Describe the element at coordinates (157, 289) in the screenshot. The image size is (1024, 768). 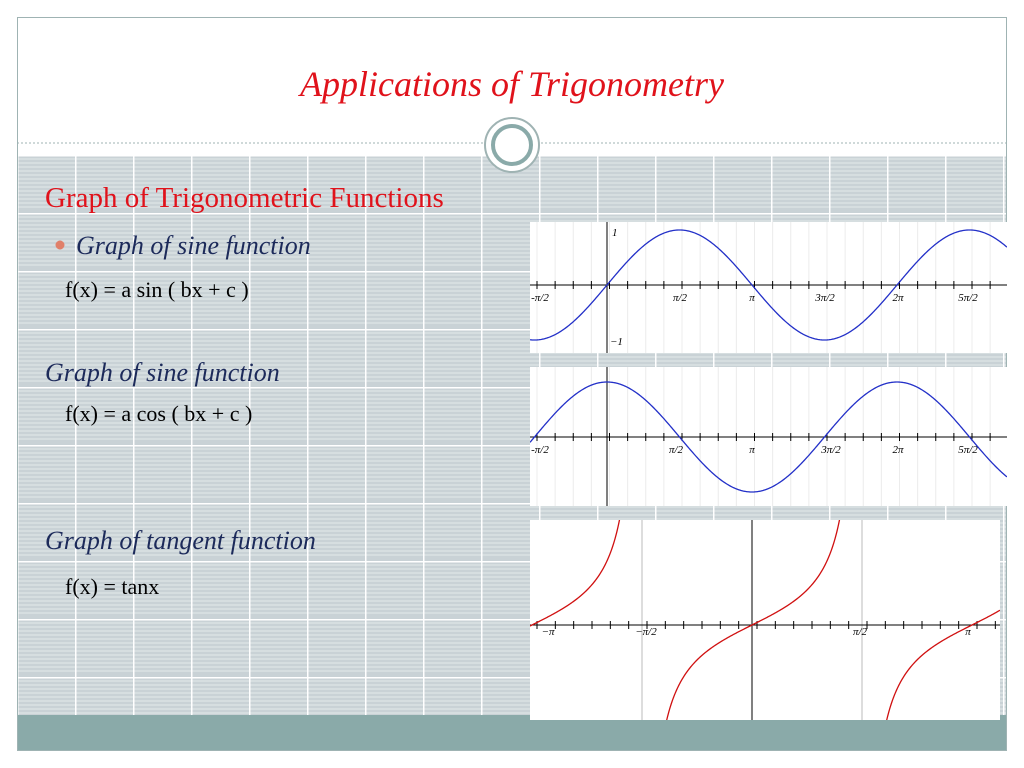
I see `formula: f(x) = a sin ( bx + c )` at that location.